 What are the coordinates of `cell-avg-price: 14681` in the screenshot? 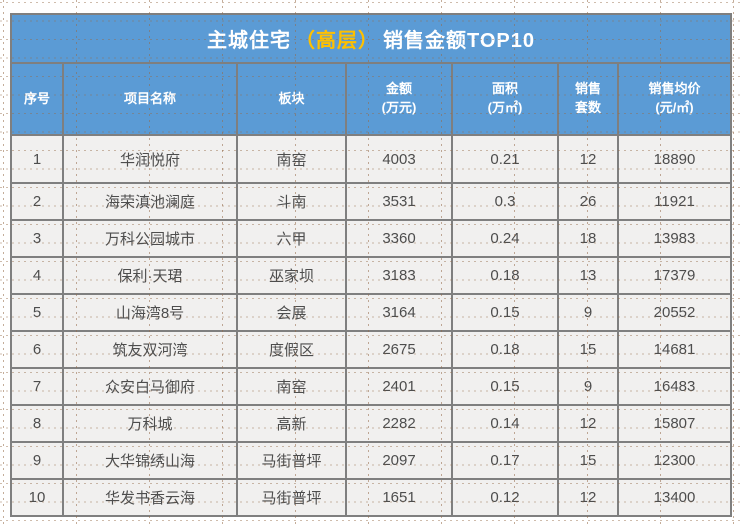 It's located at (674, 349).